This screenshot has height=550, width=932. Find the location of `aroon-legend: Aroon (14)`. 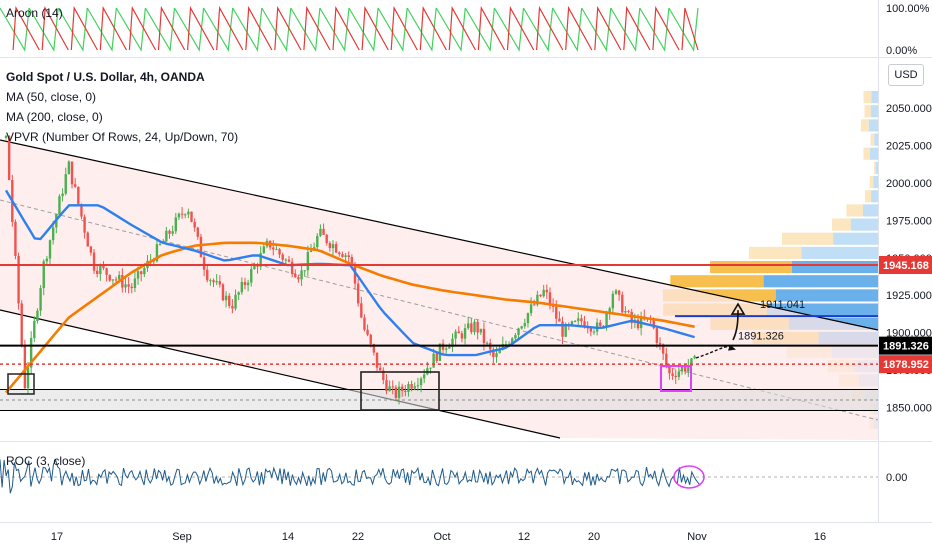

aroon-legend: Aroon (14) is located at coordinates (34, 13).